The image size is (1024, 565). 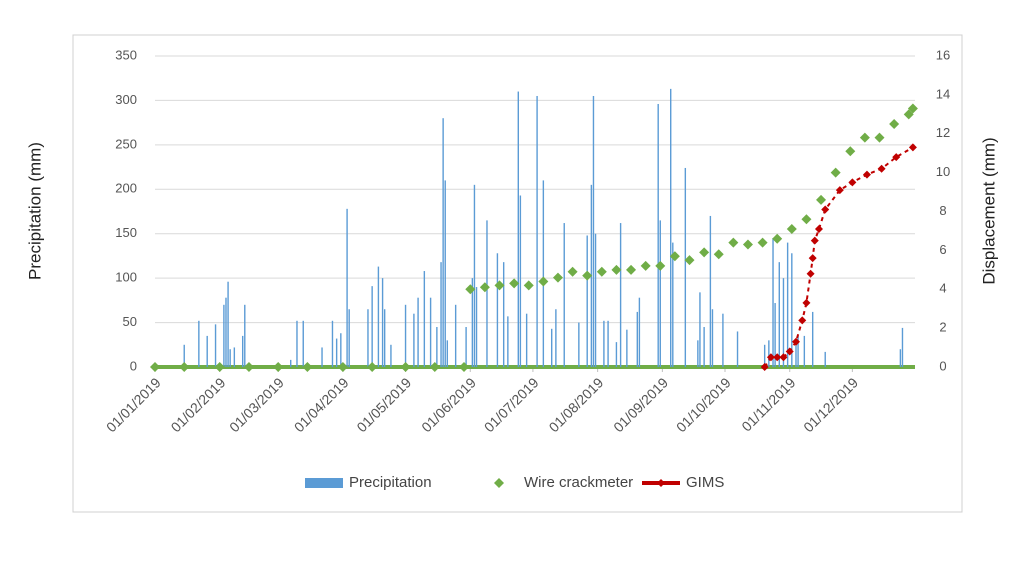 I want to click on legend-label: GIMS, so click(x=705, y=482).